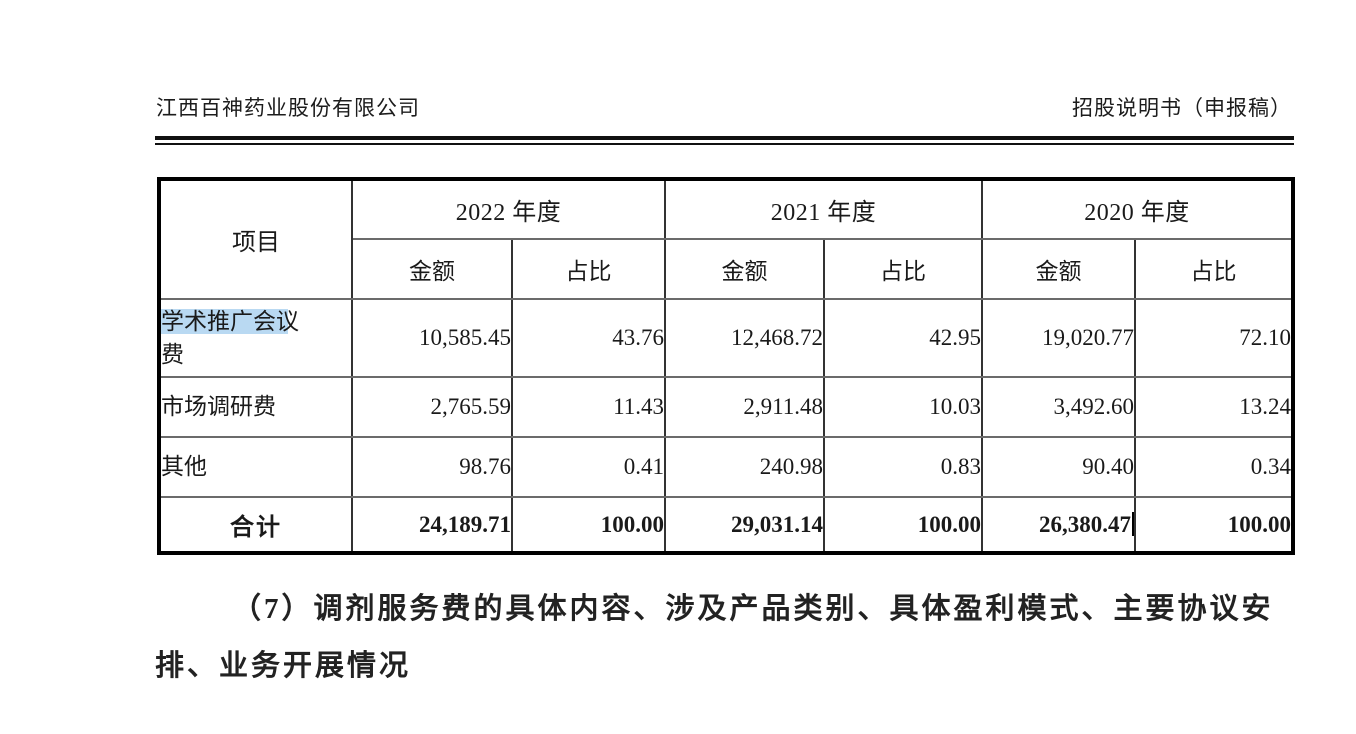 Image resolution: width=1356 pixels, height=734 pixels. Describe the element at coordinates (1214, 407) in the screenshot. I see `cell-value: 13.24` at that location.